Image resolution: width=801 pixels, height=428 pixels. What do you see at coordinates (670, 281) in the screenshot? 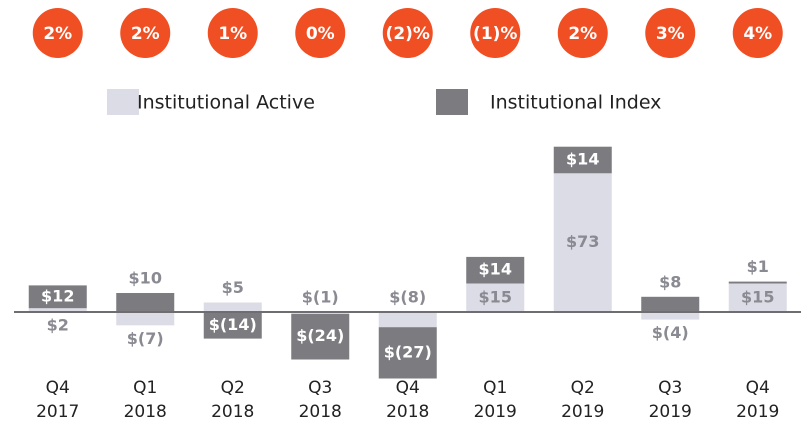
I see `value-label: $8` at bounding box center [670, 281].